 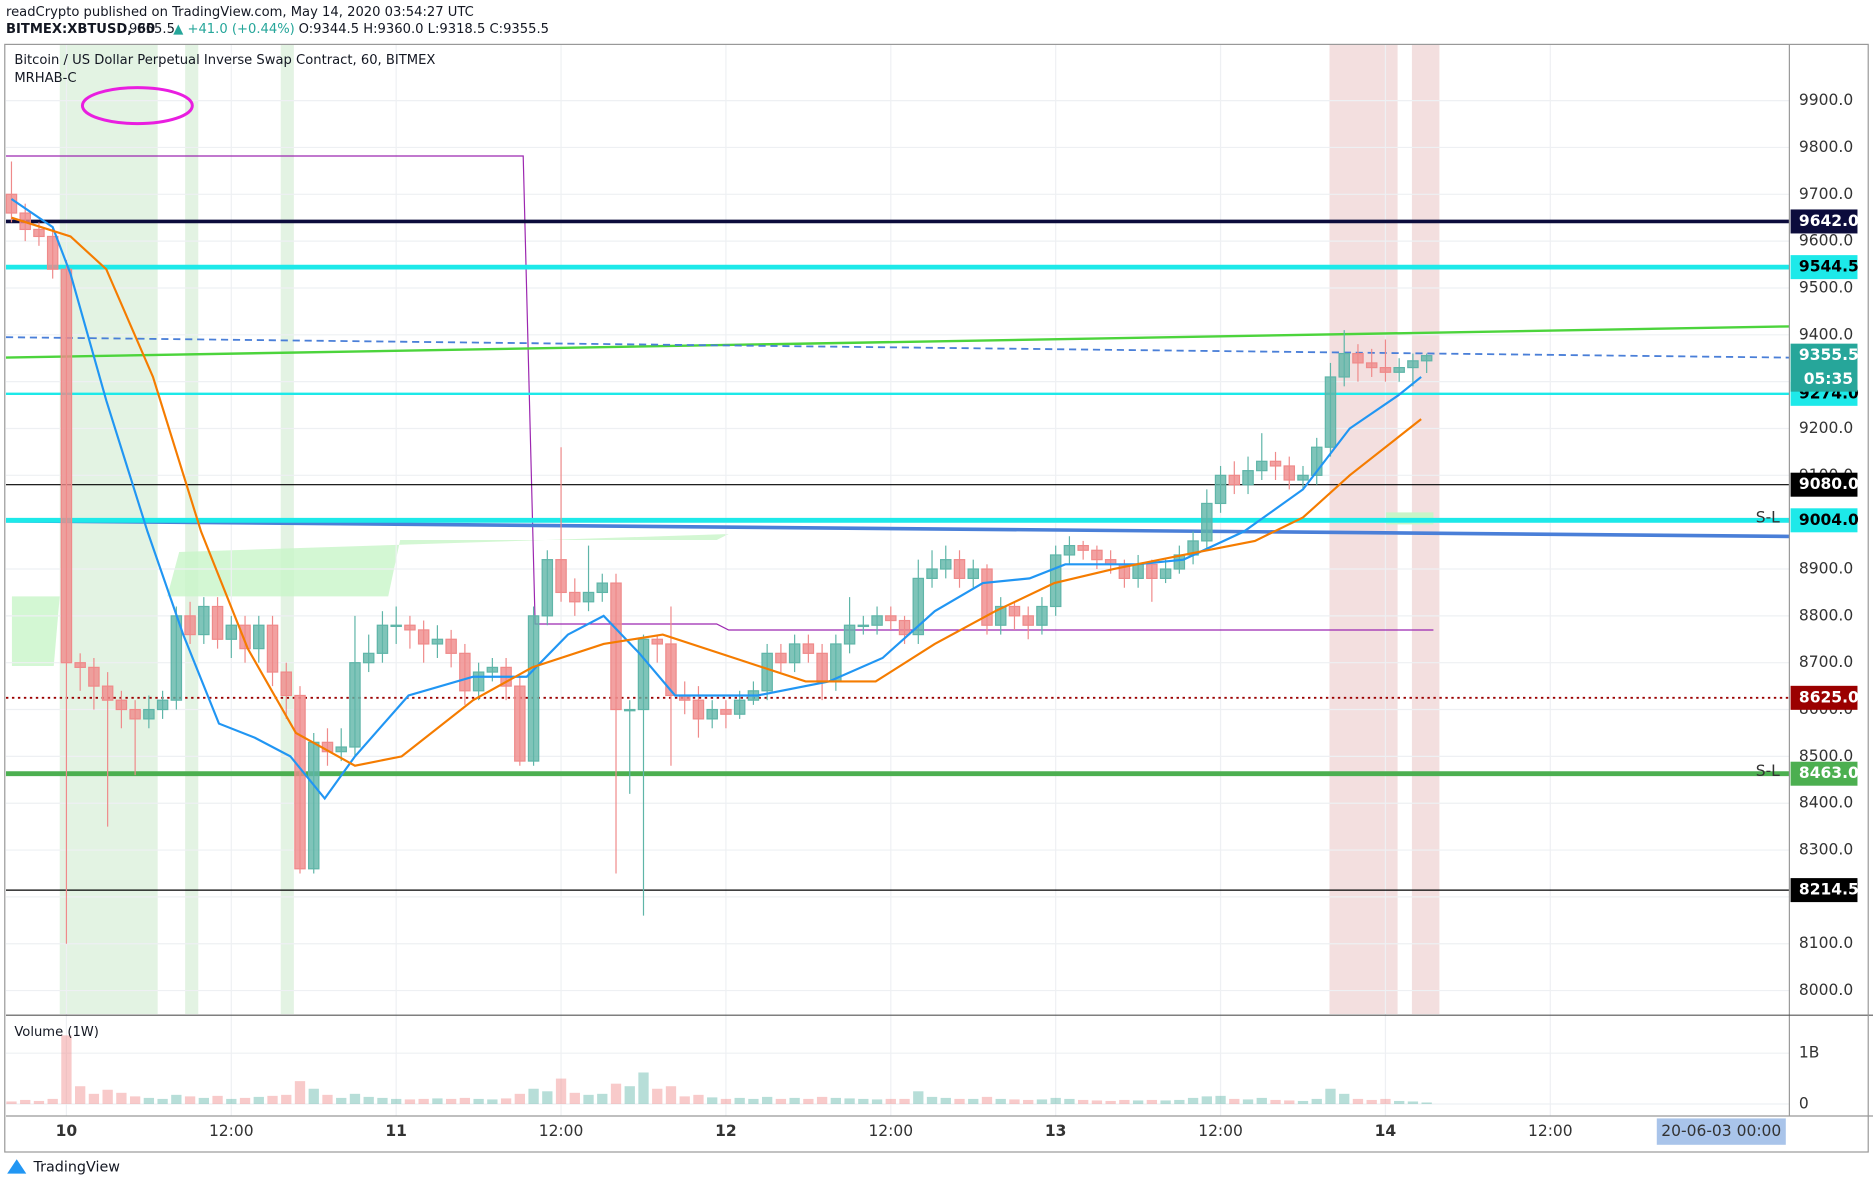 What do you see at coordinates (1826, 100) in the screenshot?
I see `y-tick-label: 9900.0` at bounding box center [1826, 100].